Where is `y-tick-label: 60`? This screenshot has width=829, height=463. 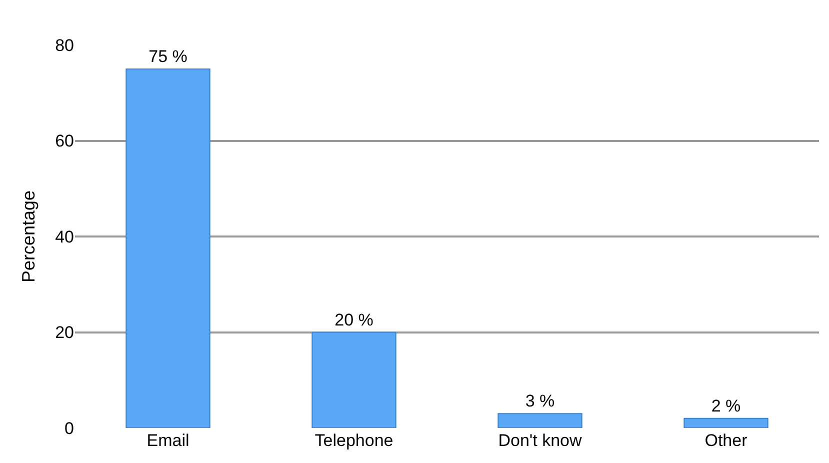
y-tick-label: 60 is located at coordinates (64, 141).